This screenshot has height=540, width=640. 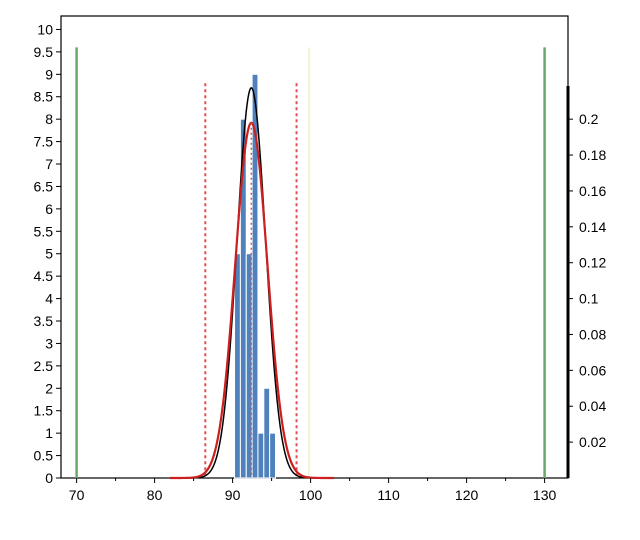 I want to click on x-tick-label: 120, so click(x=467, y=495).